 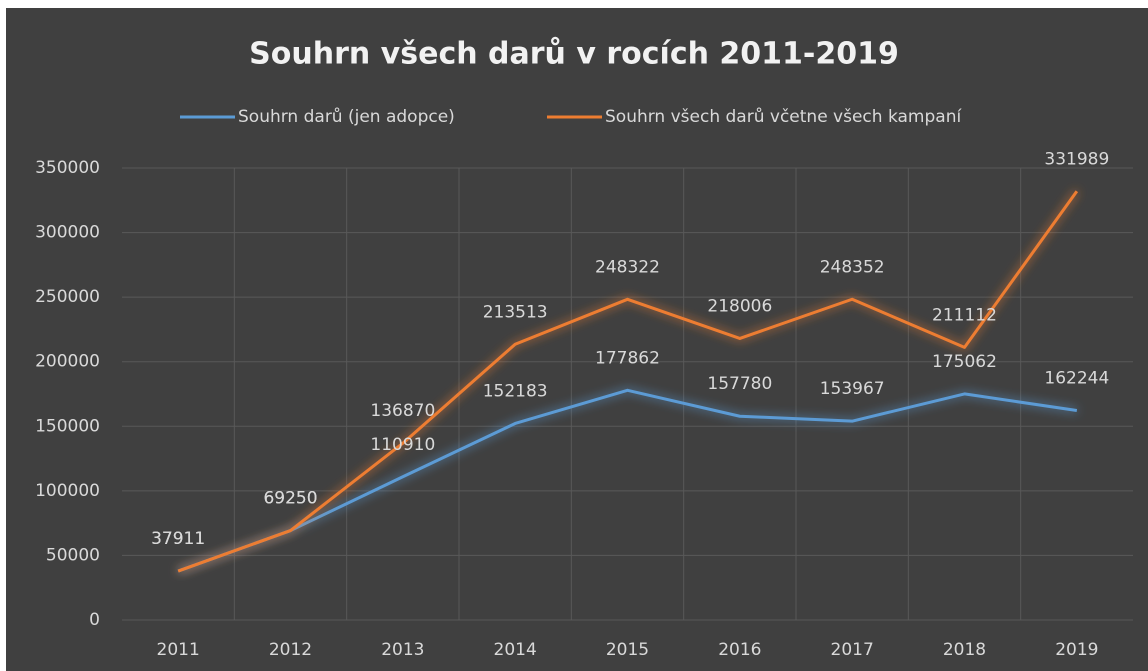 I want to click on data-label: 152183, so click(x=515, y=391).